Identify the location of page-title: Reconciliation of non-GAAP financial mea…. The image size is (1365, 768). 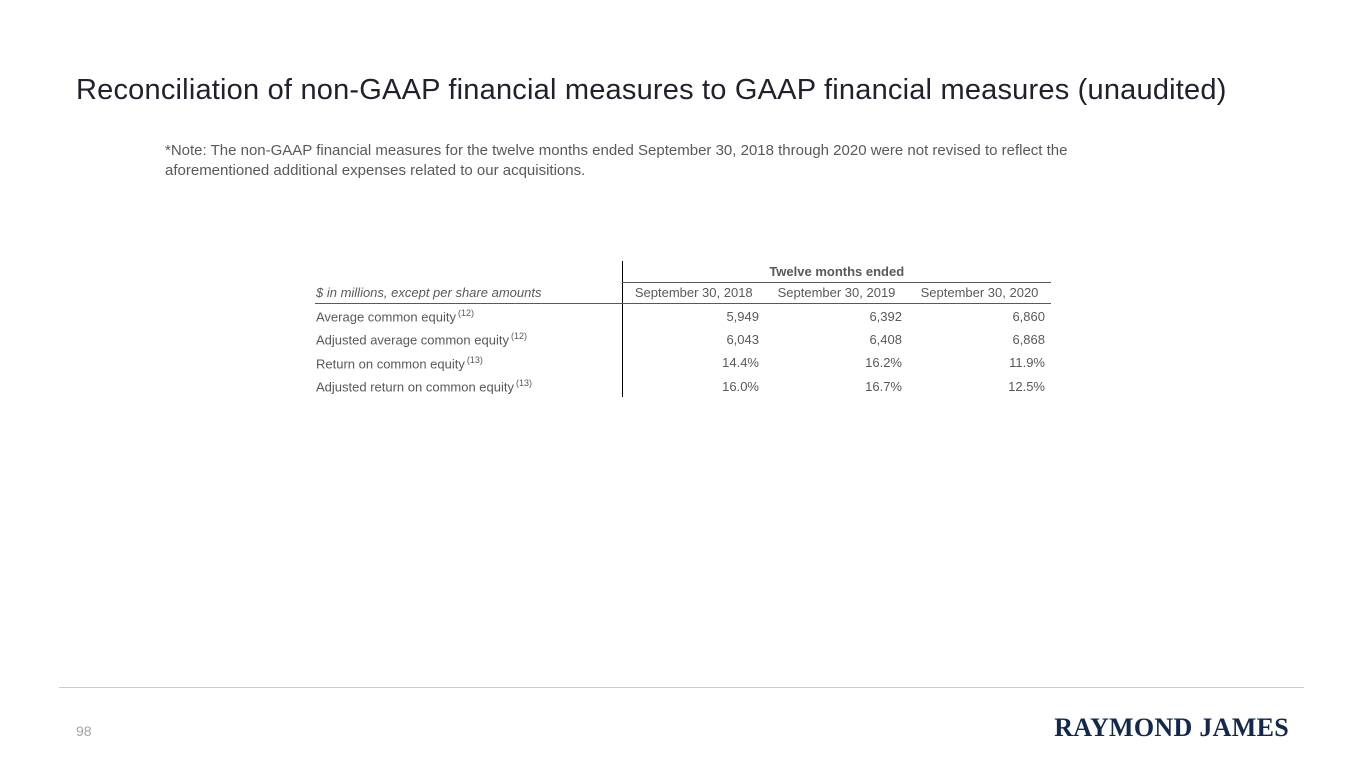
(651, 90).